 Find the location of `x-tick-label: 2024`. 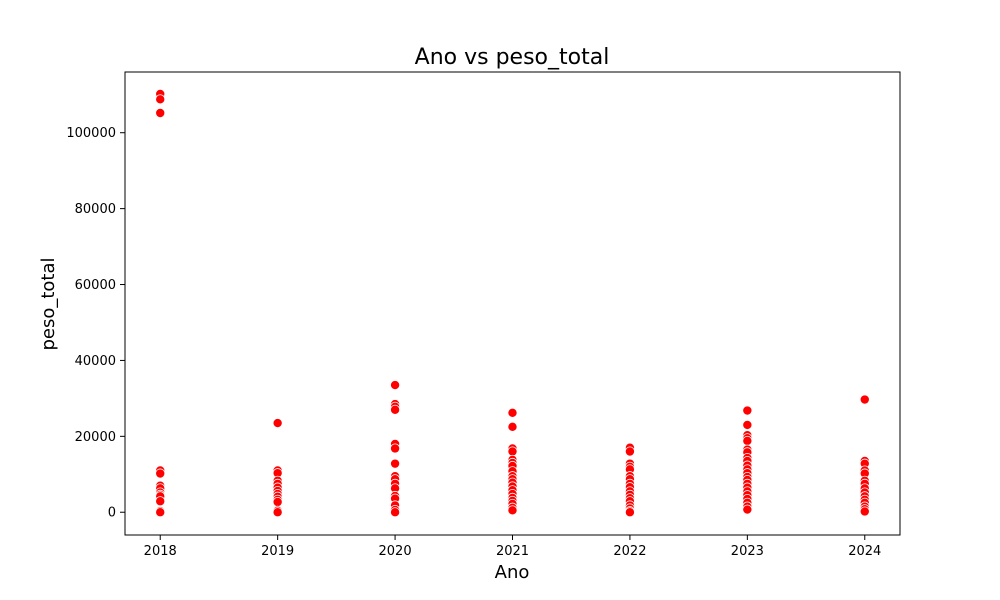

x-tick-label: 2024 is located at coordinates (864, 551).